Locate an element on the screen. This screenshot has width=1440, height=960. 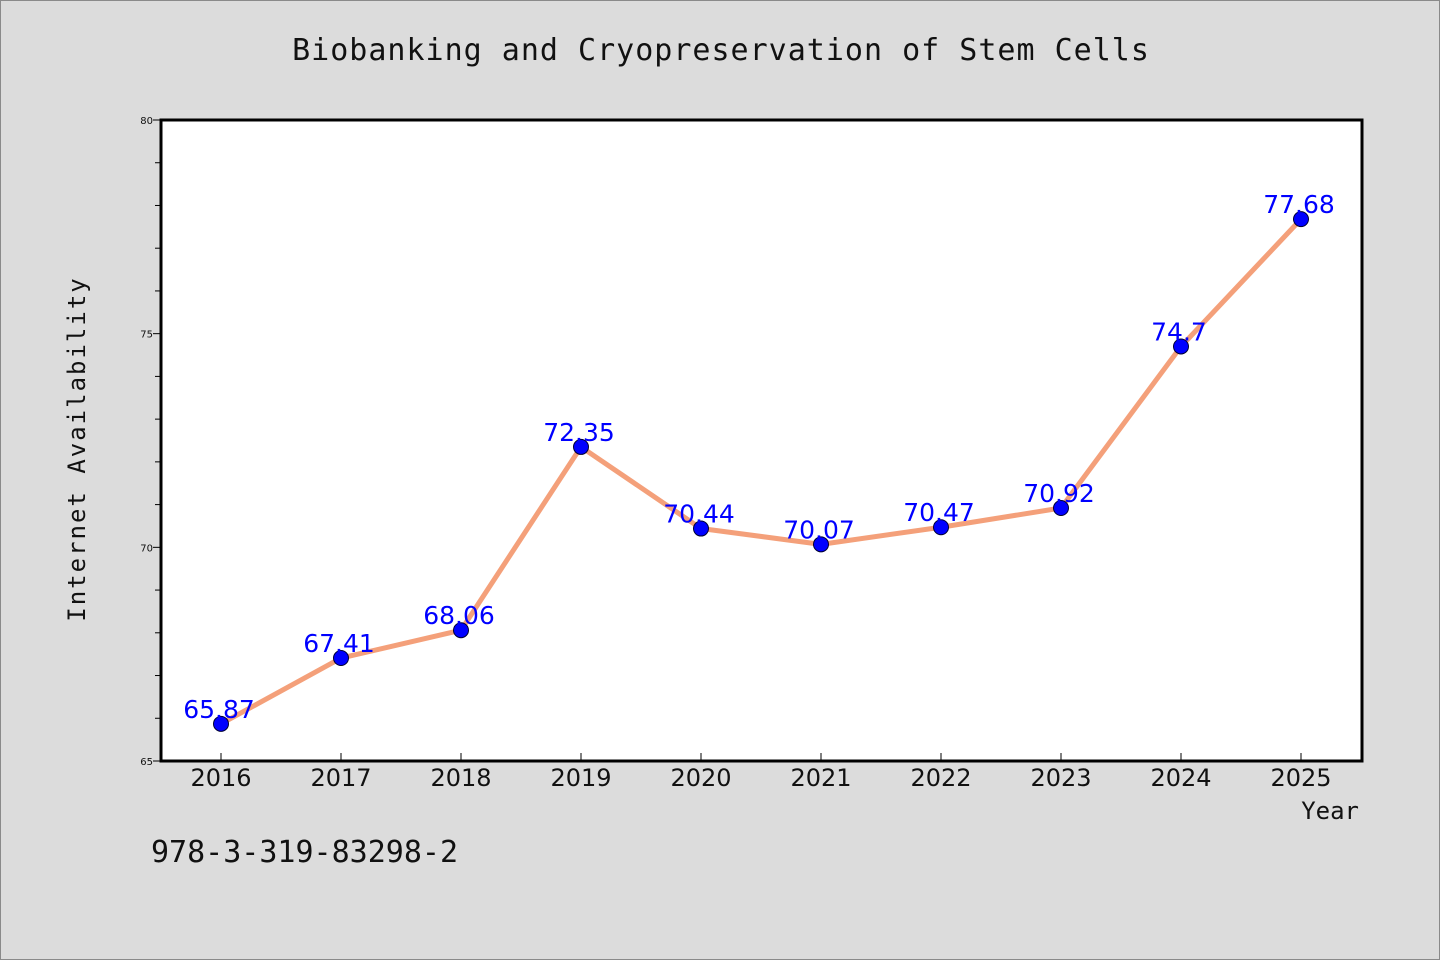
x-tick-label: 2021 is located at coordinates (820, 778).